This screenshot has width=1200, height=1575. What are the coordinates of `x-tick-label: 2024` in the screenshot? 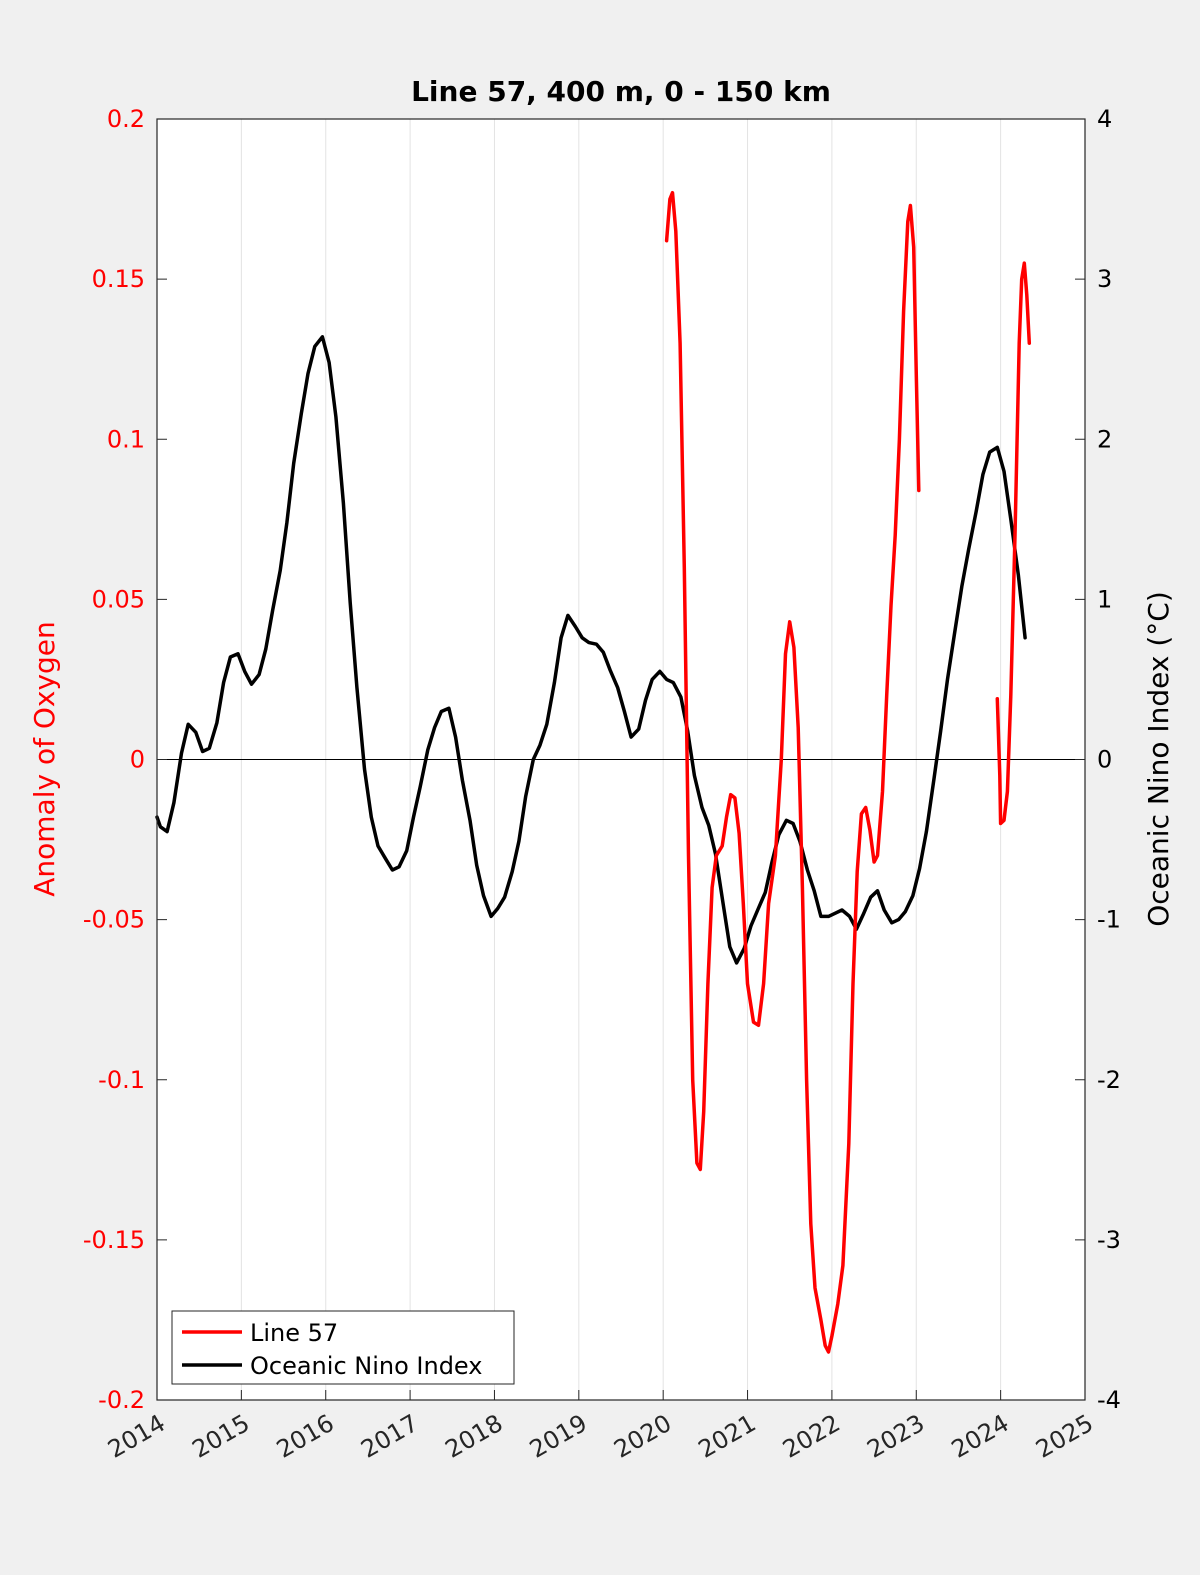 It's located at (980, 1436).